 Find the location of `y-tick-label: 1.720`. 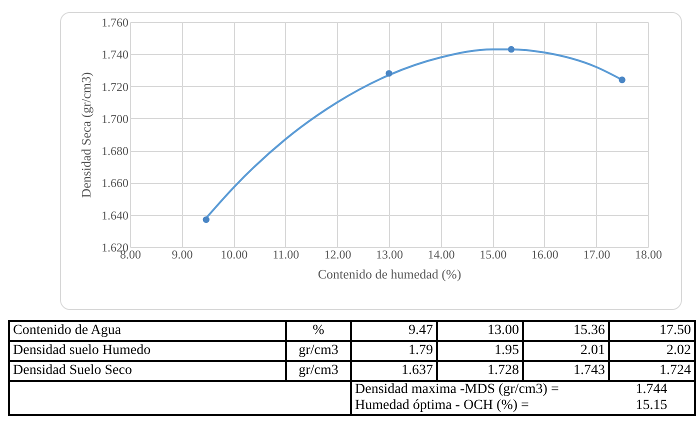

y-tick-label: 1.720 is located at coordinates (115, 87).